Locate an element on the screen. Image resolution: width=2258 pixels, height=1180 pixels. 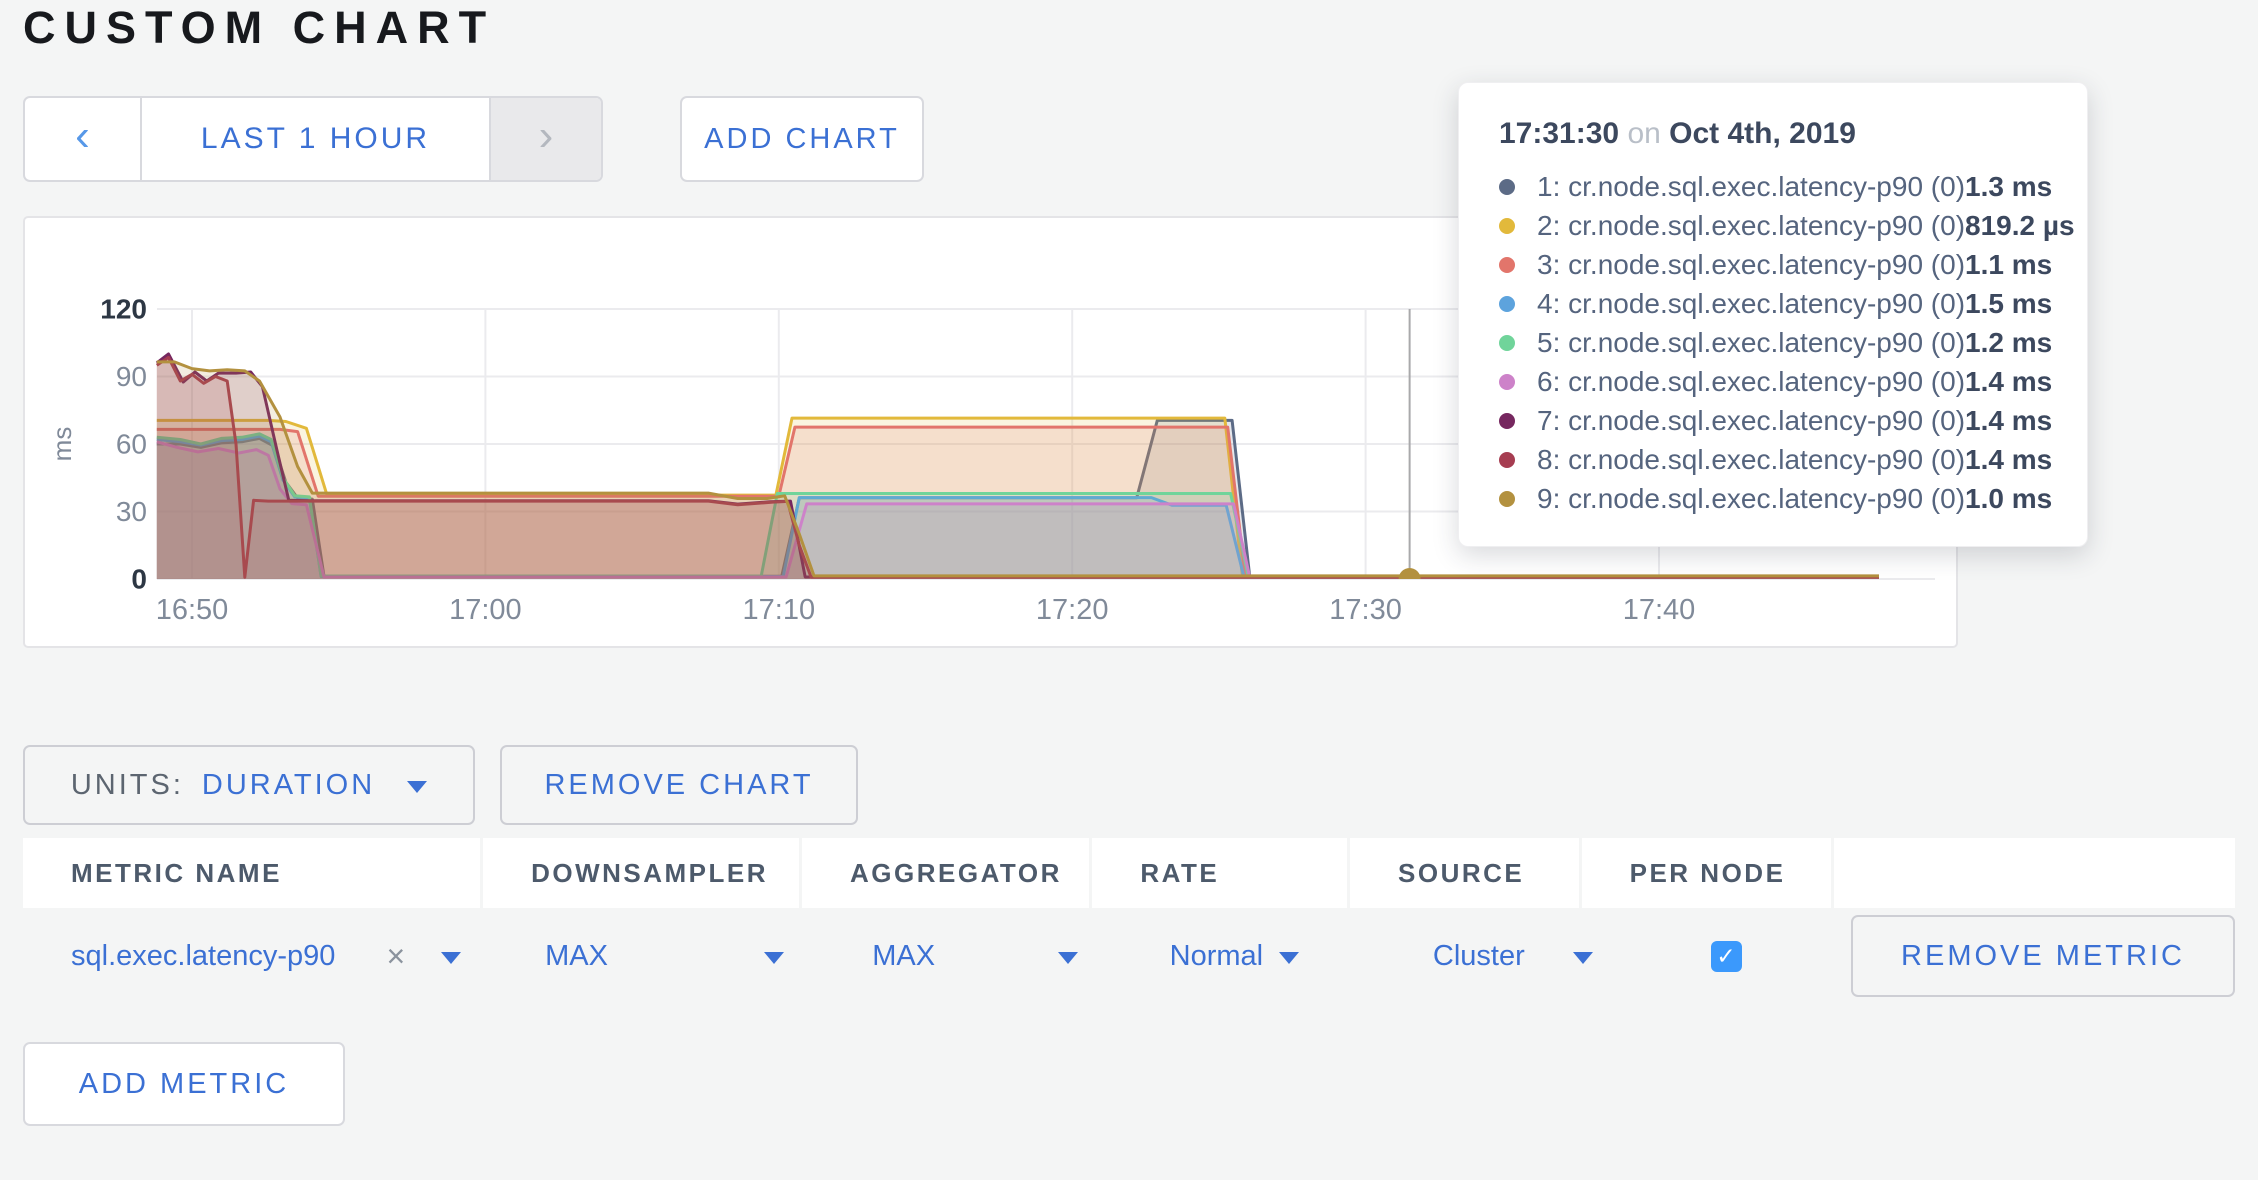
chevron-left-icon: ‹ is located at coordinates (82, 135).